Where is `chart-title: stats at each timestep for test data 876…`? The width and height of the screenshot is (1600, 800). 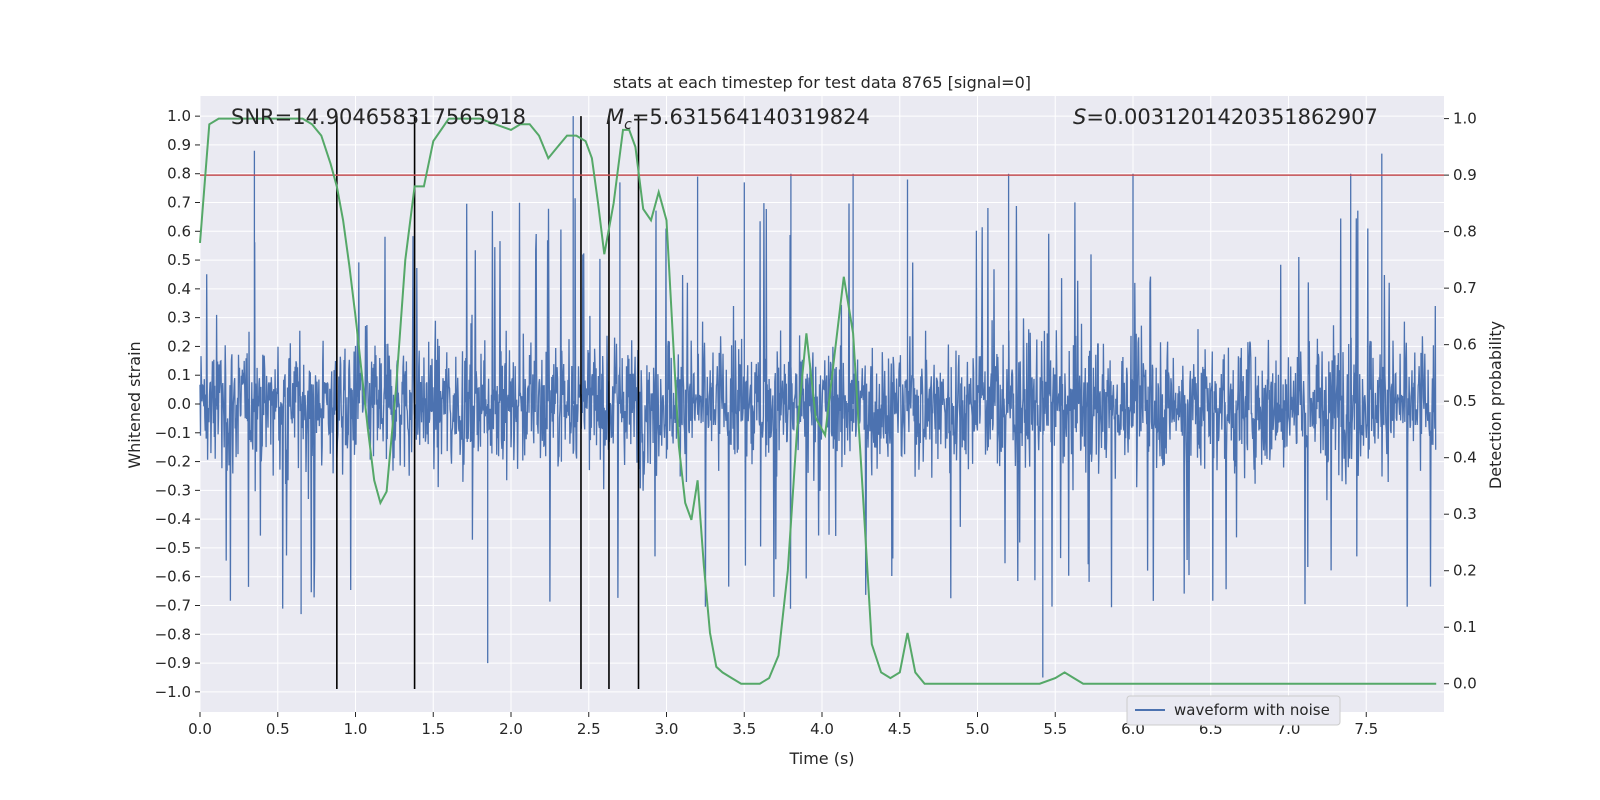 chart-title: stats at each timestep for test data 876… is located at coordinates (822, 82).